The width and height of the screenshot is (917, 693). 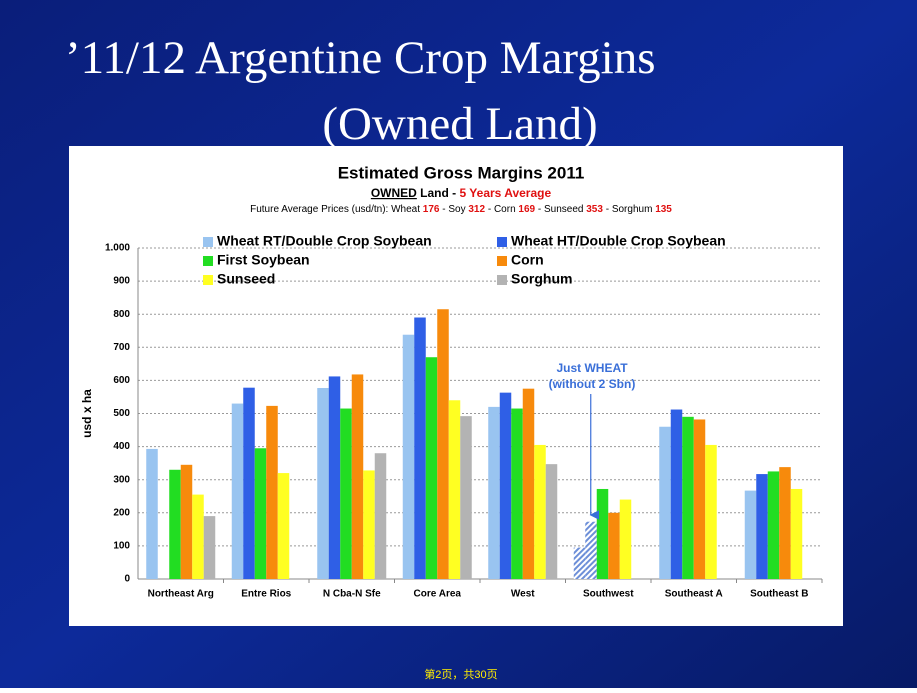 What do you see at coordinates (438, 193) in the screenshot?
I see `subtitle-part: Land -` at bounding box center [438, 193].